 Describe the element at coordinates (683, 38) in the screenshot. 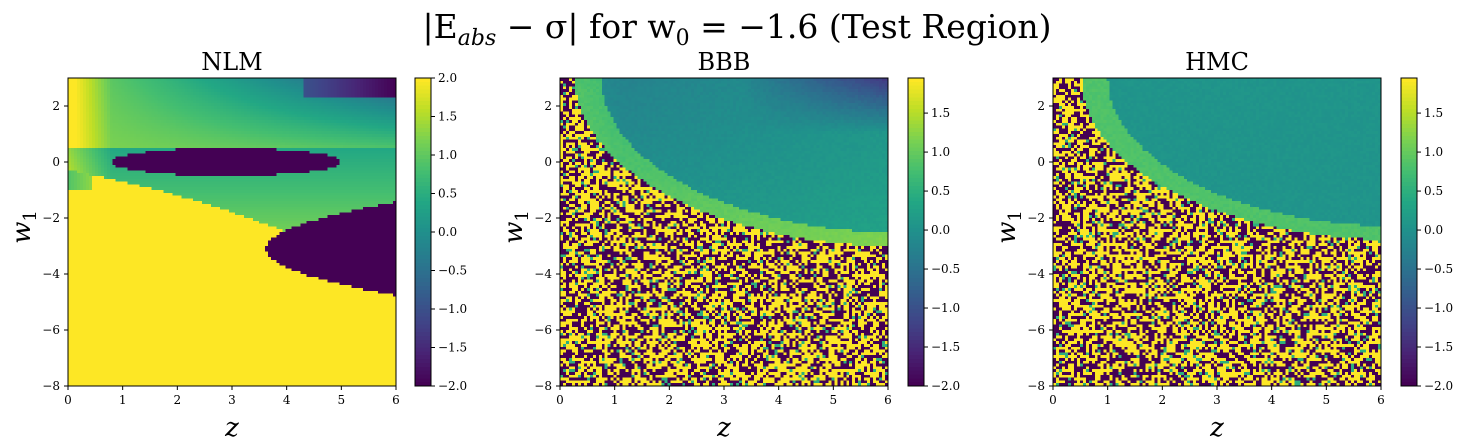

I see `figure-title-sub2: 0` at that location.